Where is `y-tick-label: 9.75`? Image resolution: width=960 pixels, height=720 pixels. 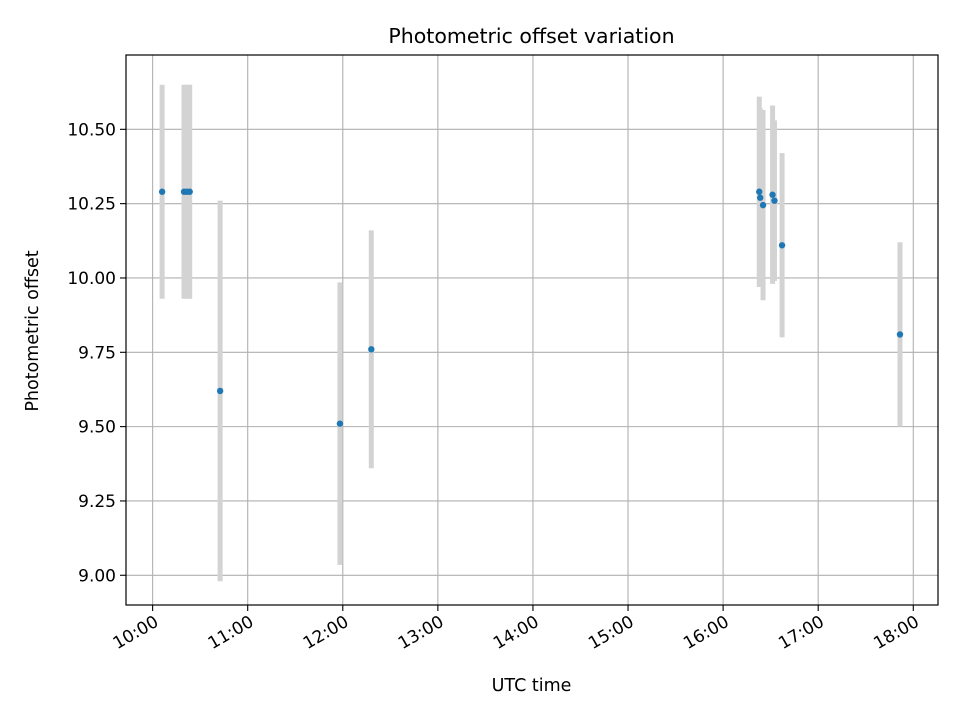 y-tick-label: 9.75 is located at coordinates (97, 353).